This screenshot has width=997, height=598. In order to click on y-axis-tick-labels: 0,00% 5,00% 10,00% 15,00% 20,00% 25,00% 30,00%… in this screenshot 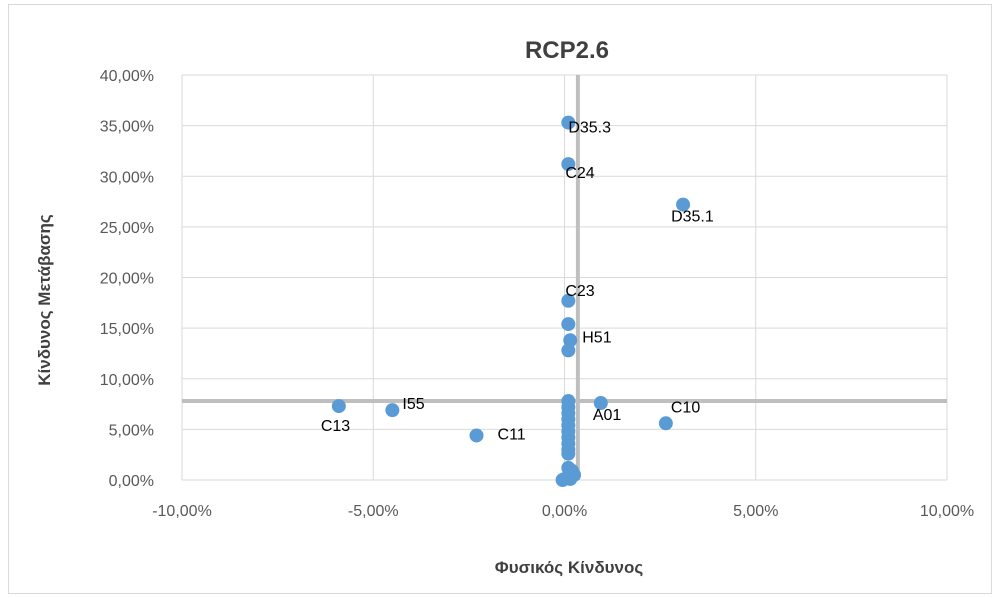, I will do `click(127, 279)`.